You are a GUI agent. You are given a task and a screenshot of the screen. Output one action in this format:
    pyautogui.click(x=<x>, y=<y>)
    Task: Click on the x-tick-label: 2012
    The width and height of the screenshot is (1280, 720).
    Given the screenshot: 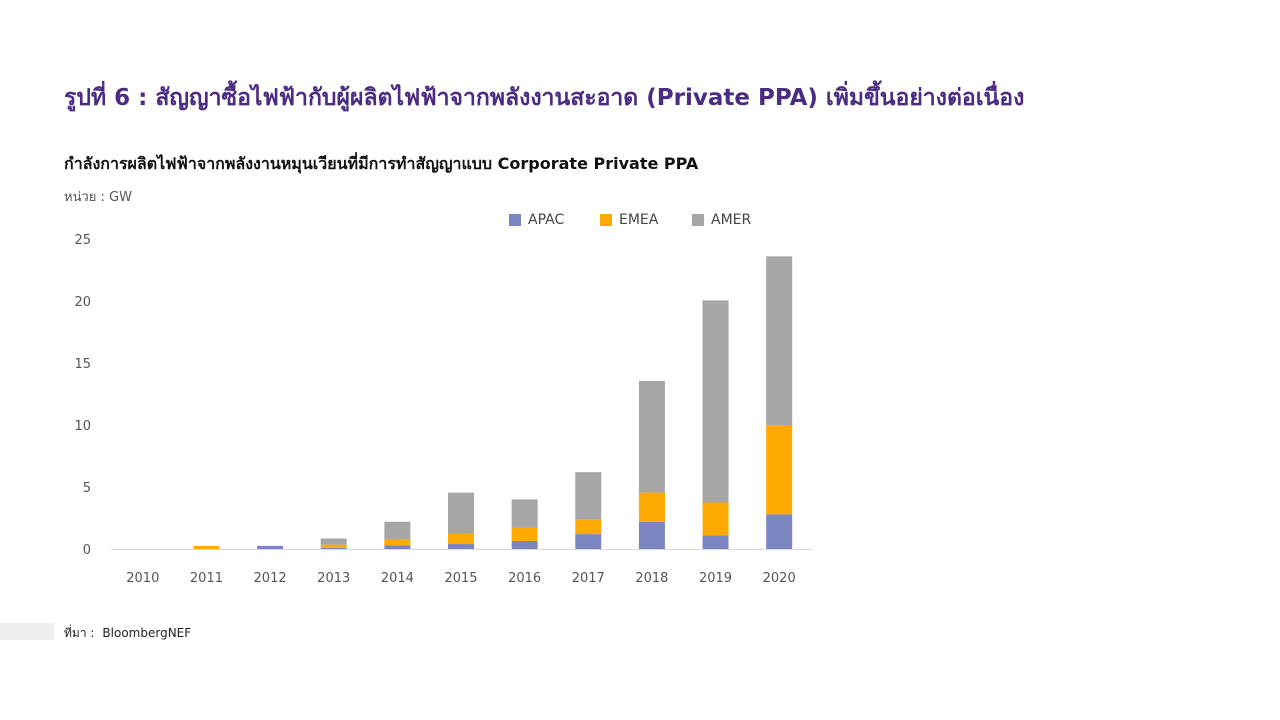 What is the action you would take?
    pyautogui.click(x=270, y=578)
    